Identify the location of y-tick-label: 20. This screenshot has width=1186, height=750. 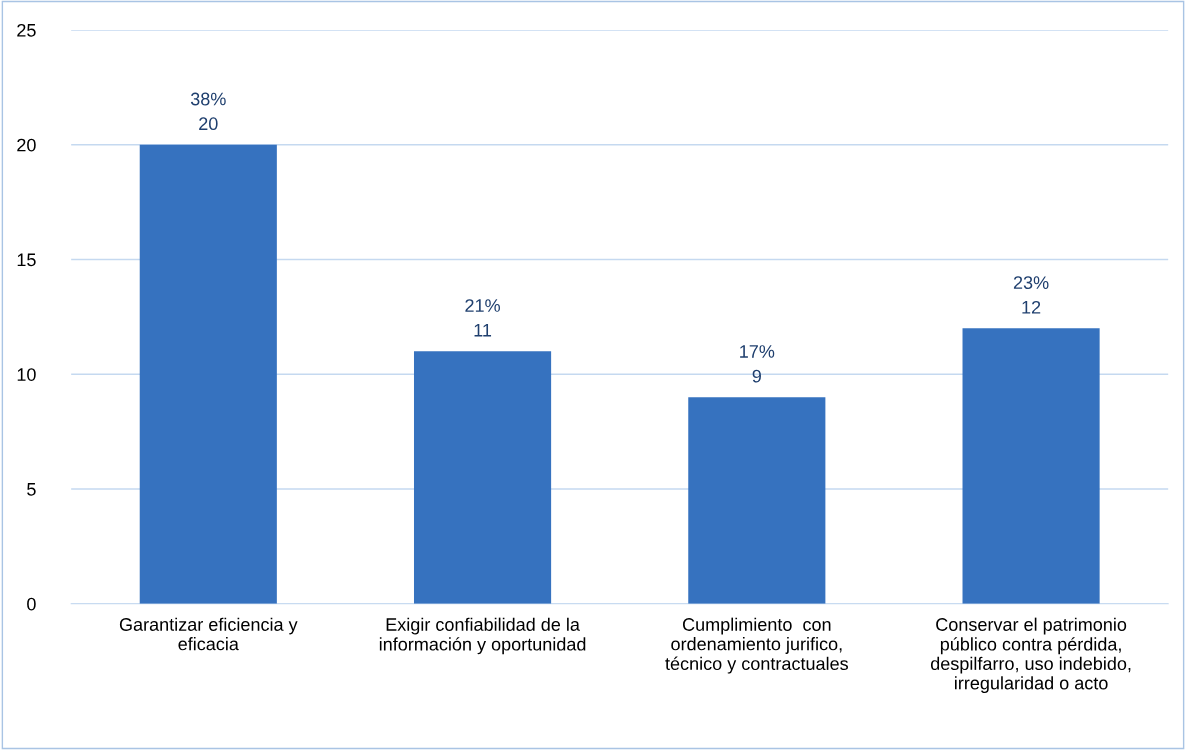
(26, 145).